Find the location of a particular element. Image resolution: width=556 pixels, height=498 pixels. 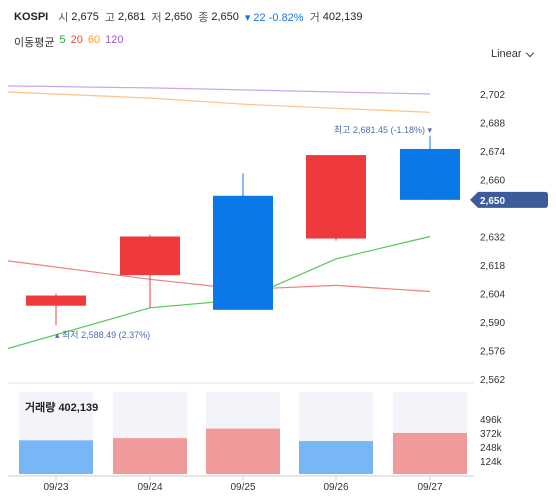

low-label: 저 is located at coordinates (156, 18).